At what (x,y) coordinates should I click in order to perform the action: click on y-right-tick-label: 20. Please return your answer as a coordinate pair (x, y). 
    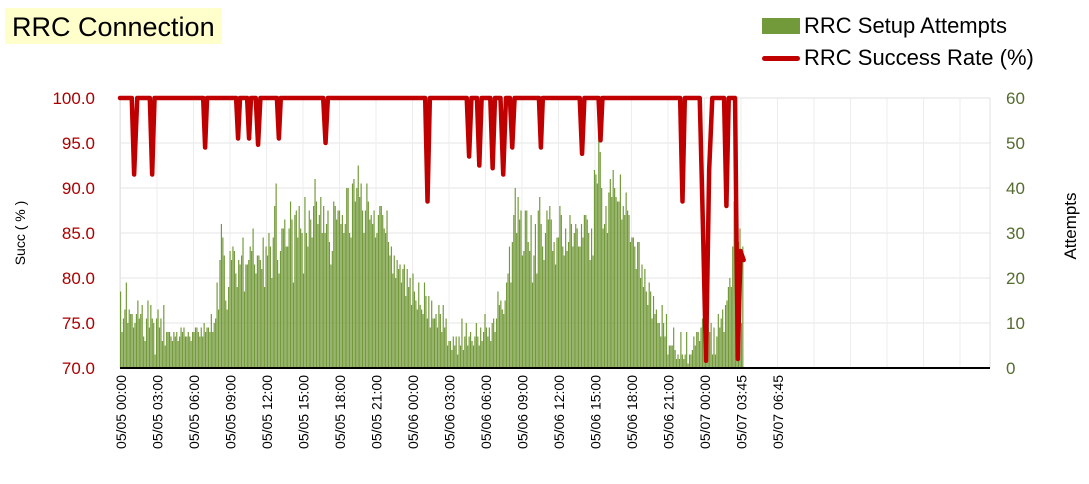
    Looking at the image, I should click on (1015, 278).